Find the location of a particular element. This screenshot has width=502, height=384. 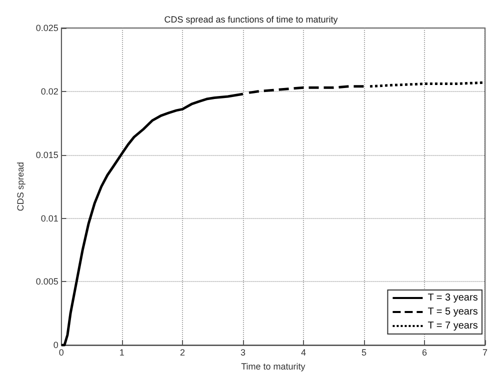

x-tick-label: 6 is located at coordinates (424, 353).